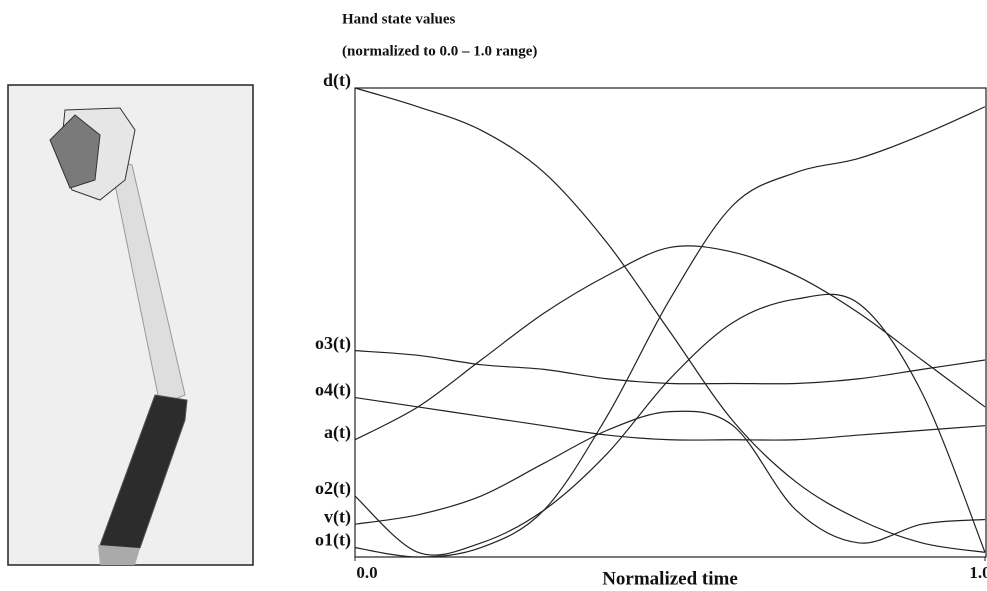 The width and height of the screenshot is (987, 591). Describe the element at coordinates (333, 488) in the screenshot. I see `series-label: o2(t)` at that location.